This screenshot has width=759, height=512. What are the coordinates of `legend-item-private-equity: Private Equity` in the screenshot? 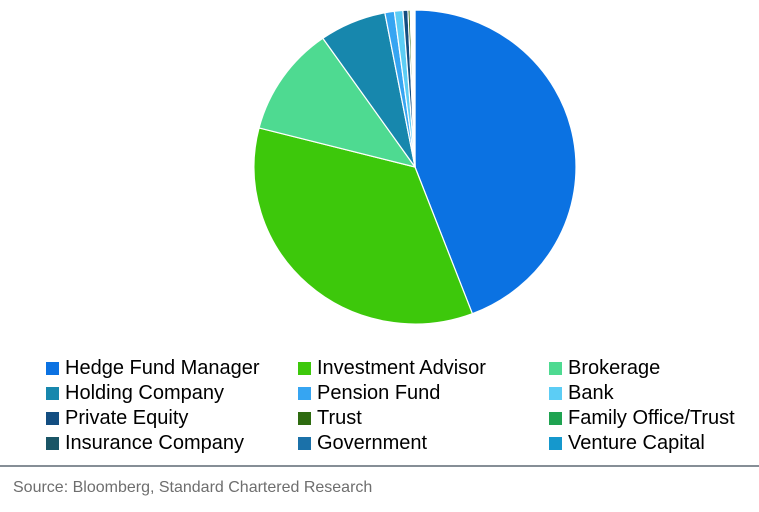 It's located at (172, 418).